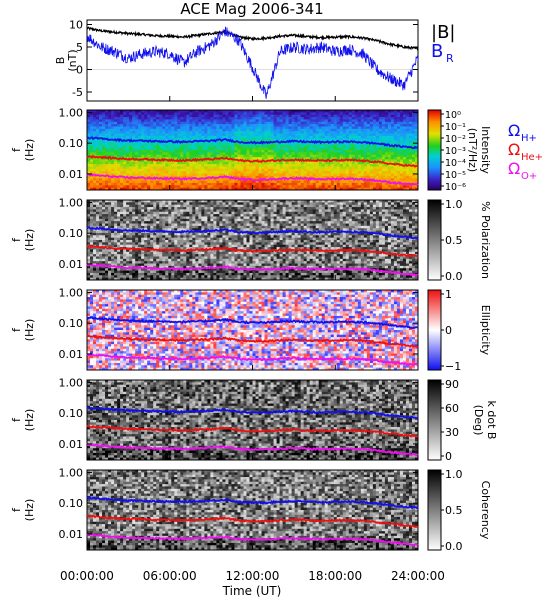  What do you see at coordinates (525, 151) in the screenshot?
I see `gyro-legend: Ω H+Ω He+Ω O+` at bounding box center [525, 151].